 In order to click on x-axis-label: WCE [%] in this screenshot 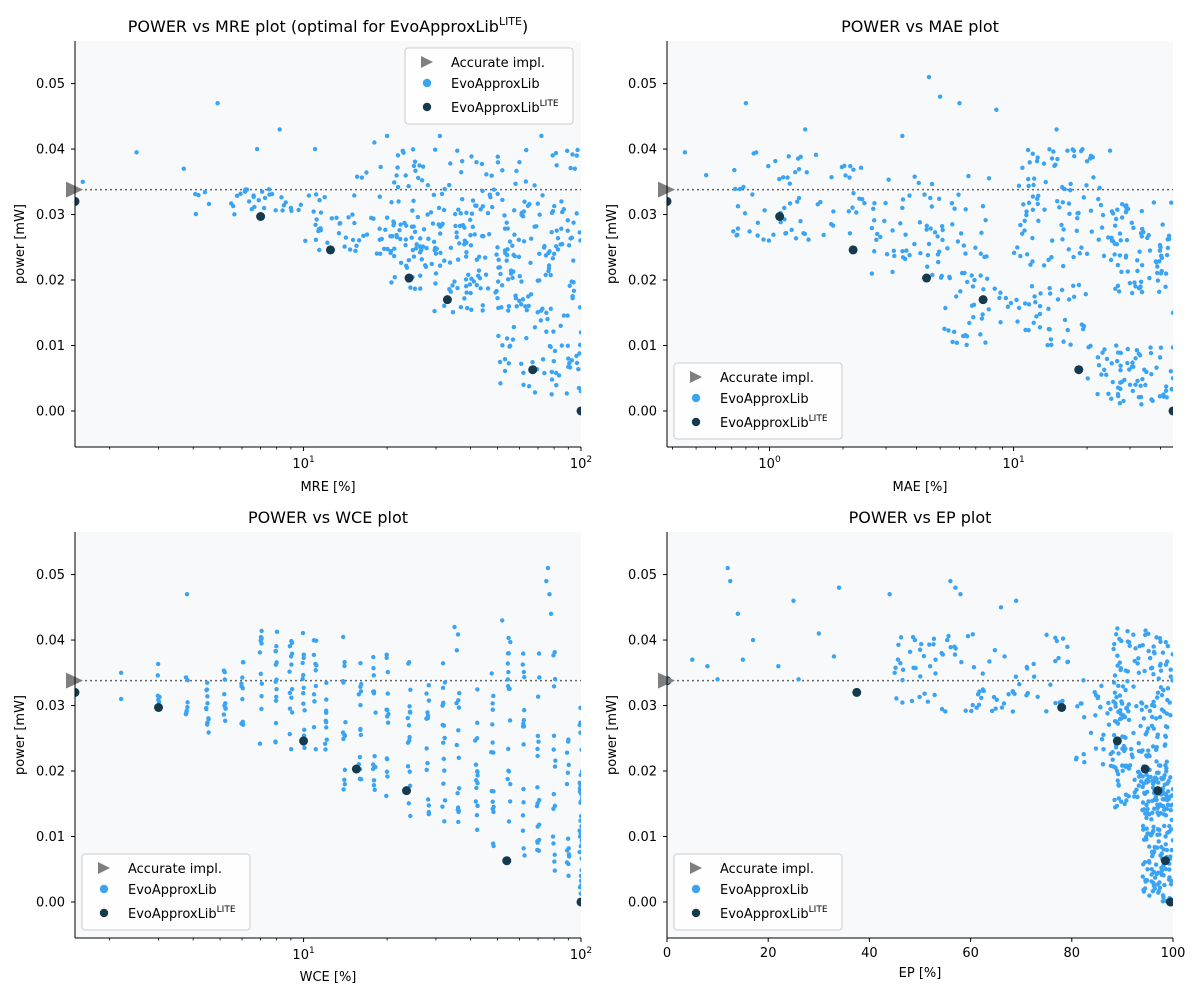, I will do `click(328, 977)`.